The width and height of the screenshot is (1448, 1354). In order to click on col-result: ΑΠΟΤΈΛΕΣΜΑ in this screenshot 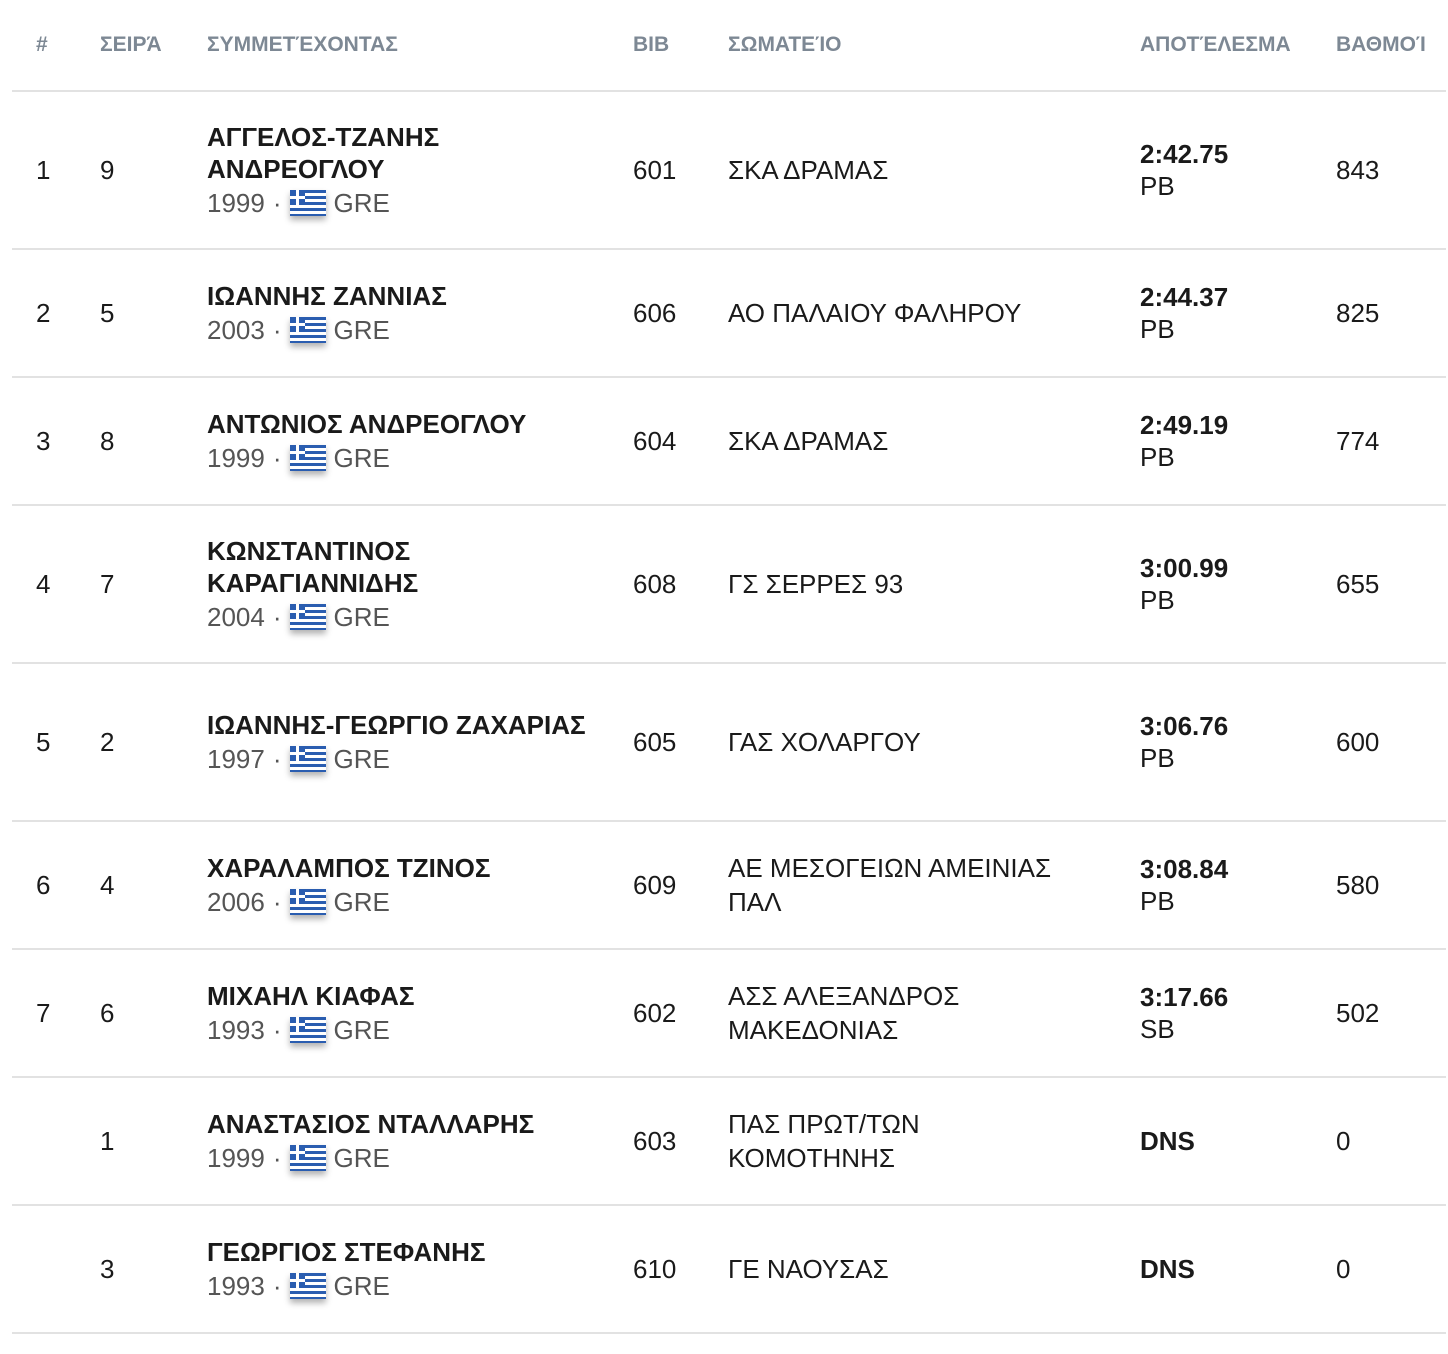, I will do `click(1226, 46)`.